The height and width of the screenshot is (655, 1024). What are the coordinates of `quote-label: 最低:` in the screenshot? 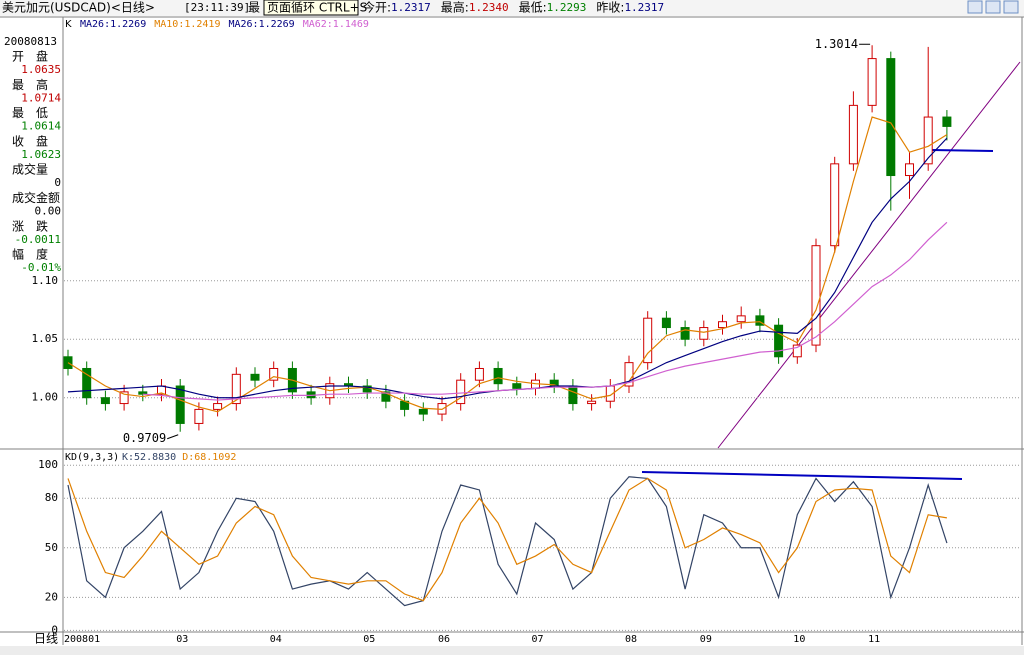 It's located at (533, 8).